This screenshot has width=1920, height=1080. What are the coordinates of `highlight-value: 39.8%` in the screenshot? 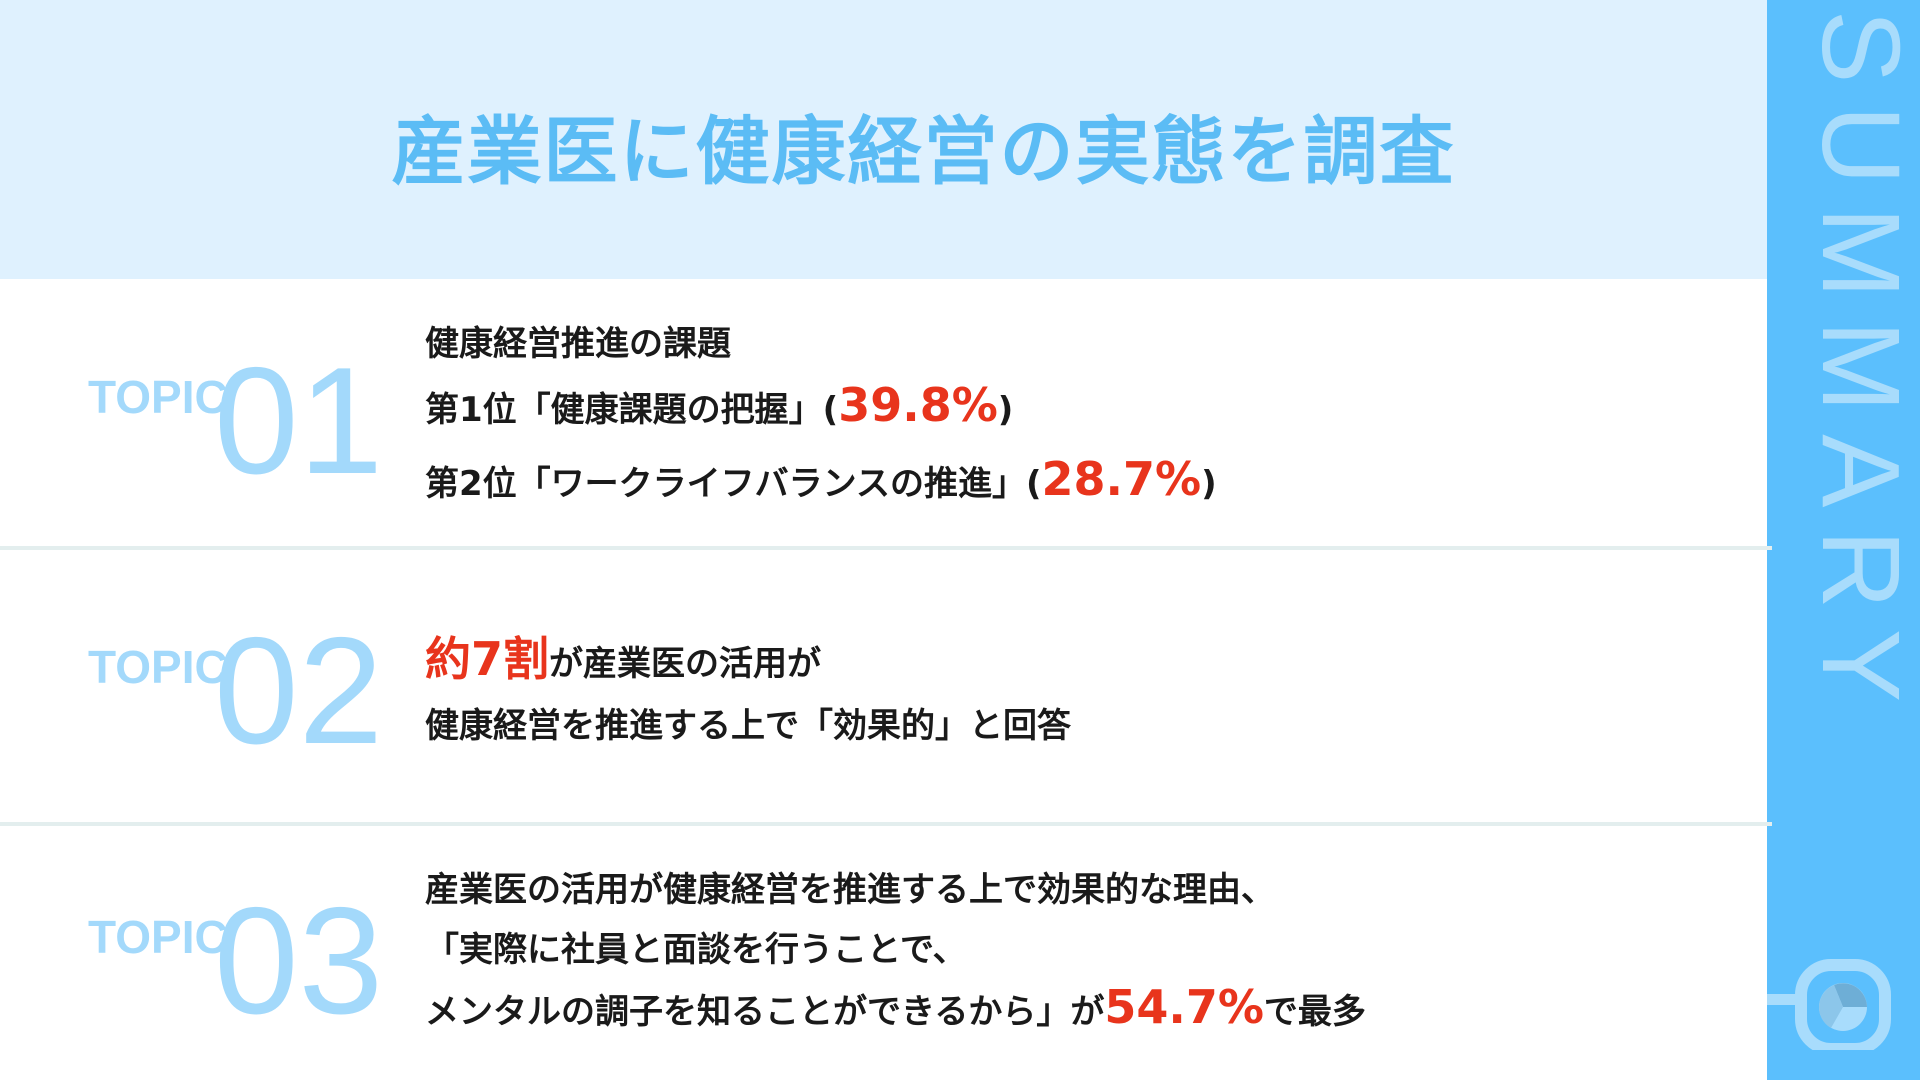 It's located at (918, 405).